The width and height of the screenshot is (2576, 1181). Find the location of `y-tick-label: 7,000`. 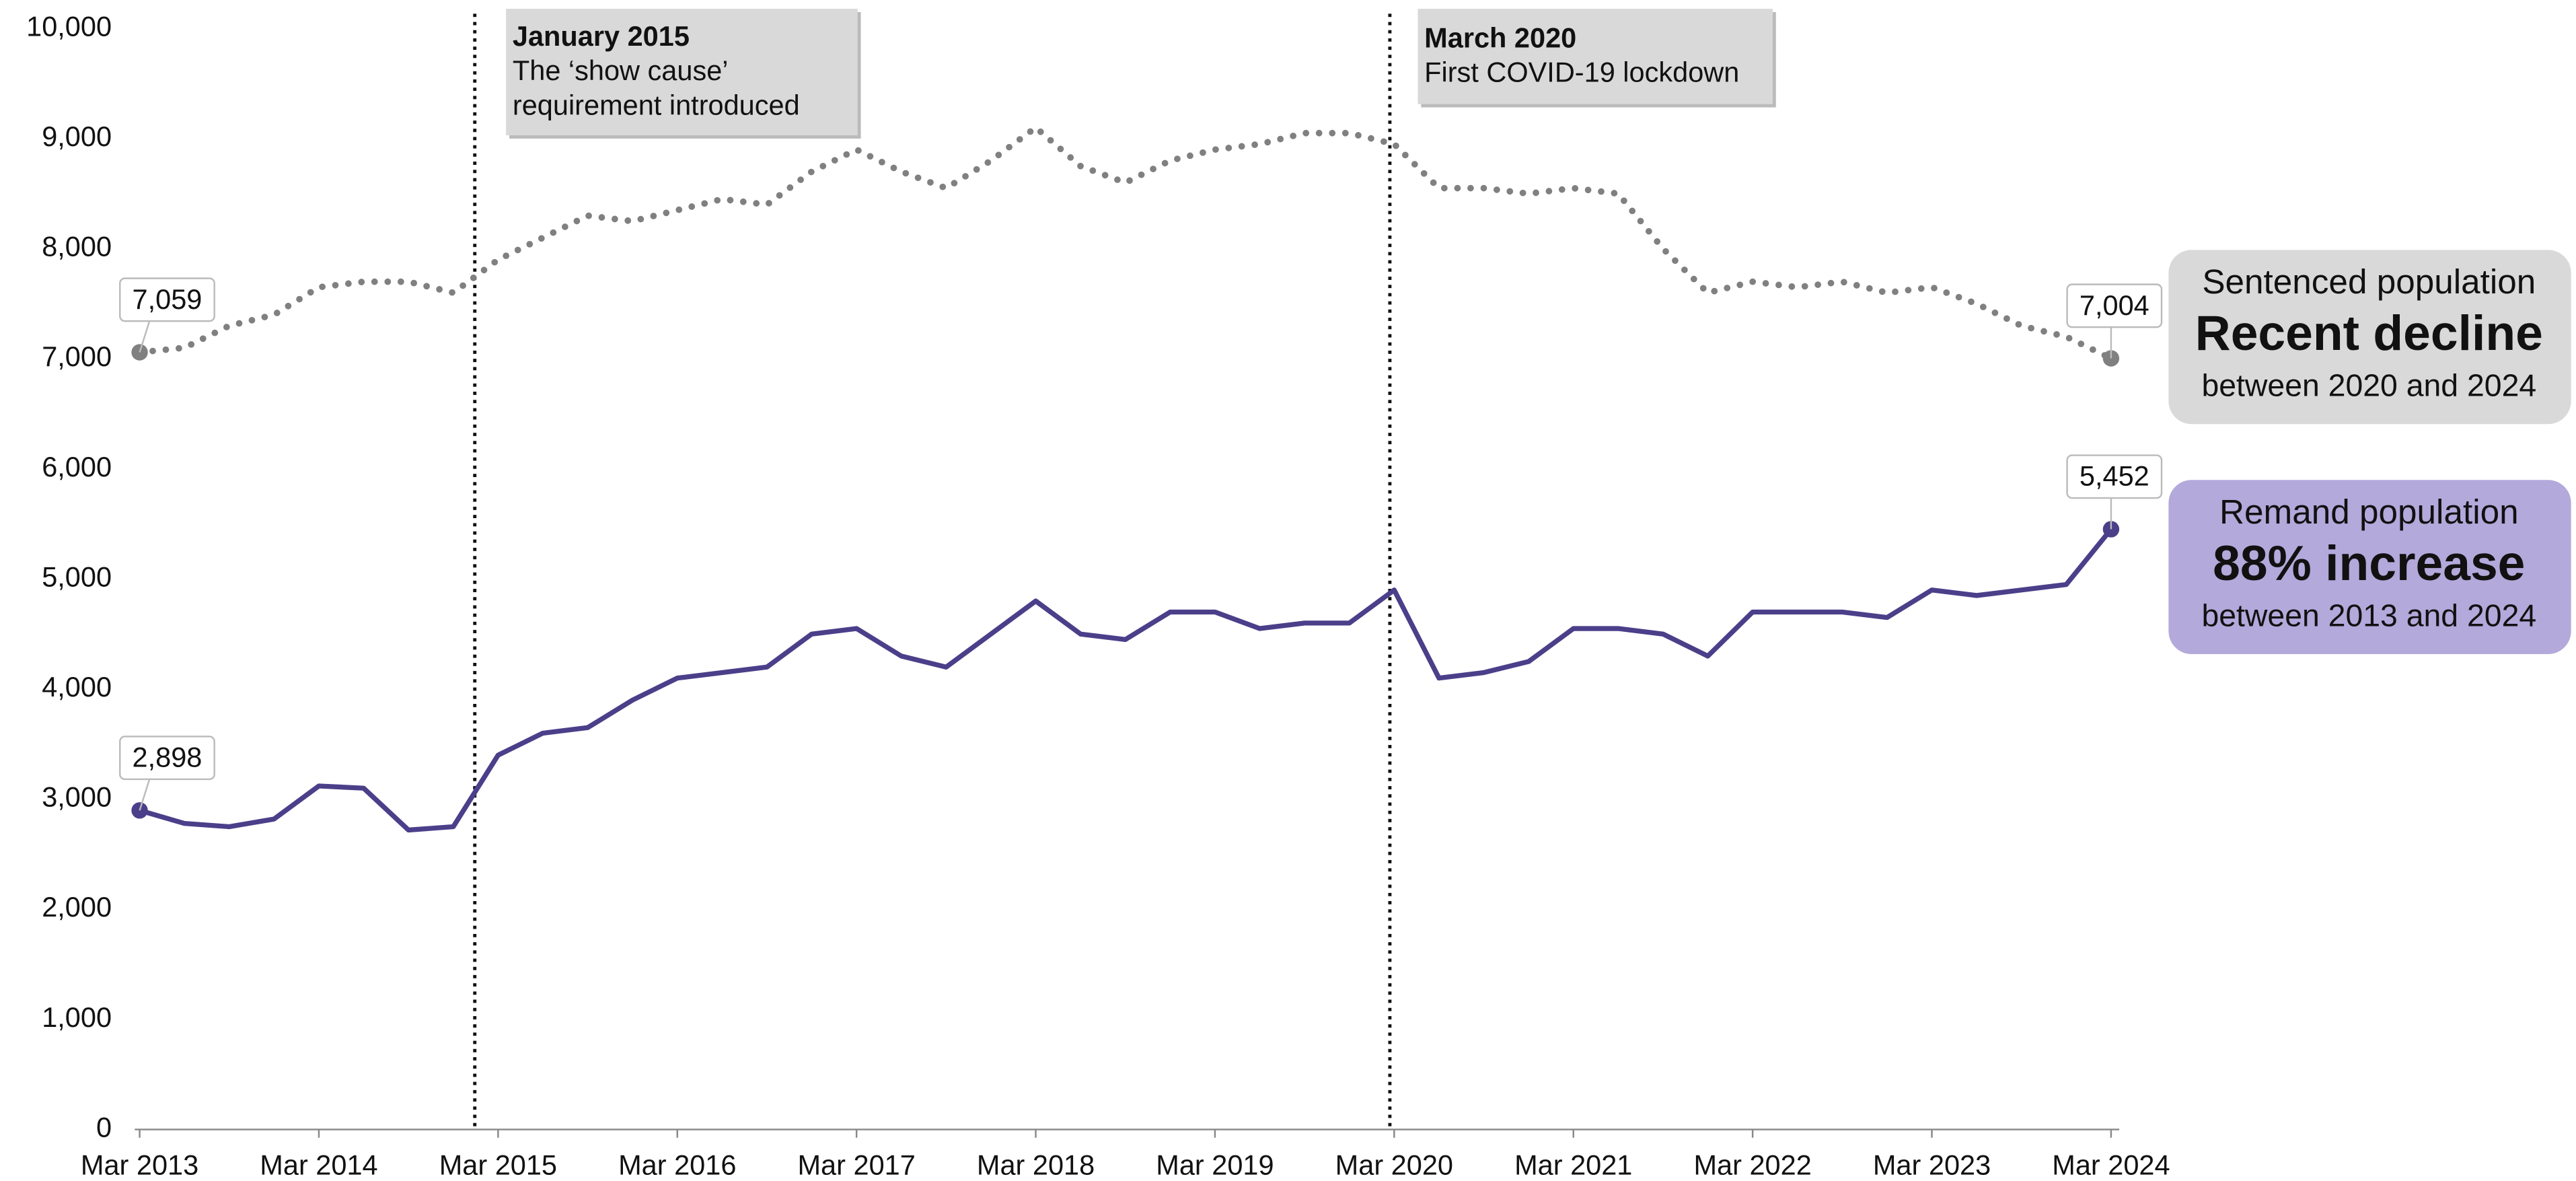

y-tick-label: 7,000 is located at coordinates (77, 357).